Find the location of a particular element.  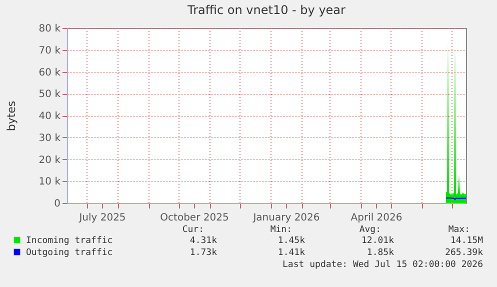

y-tick-label: 70 k is located at coordinates (49, 50).